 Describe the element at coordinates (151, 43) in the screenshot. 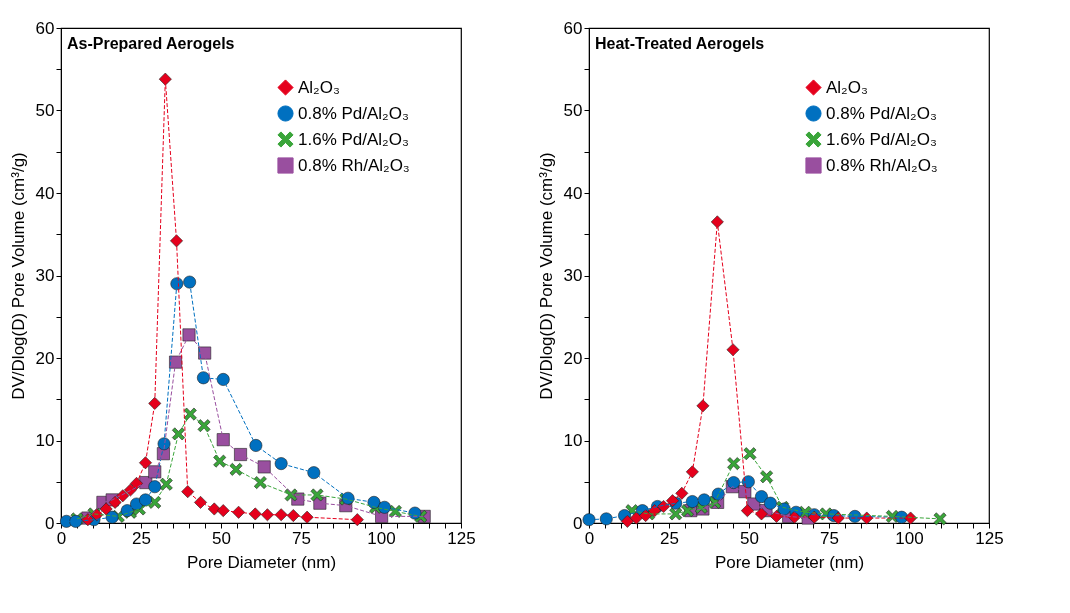

I see `chart-title: As-Prepared Aerogels` at that location.